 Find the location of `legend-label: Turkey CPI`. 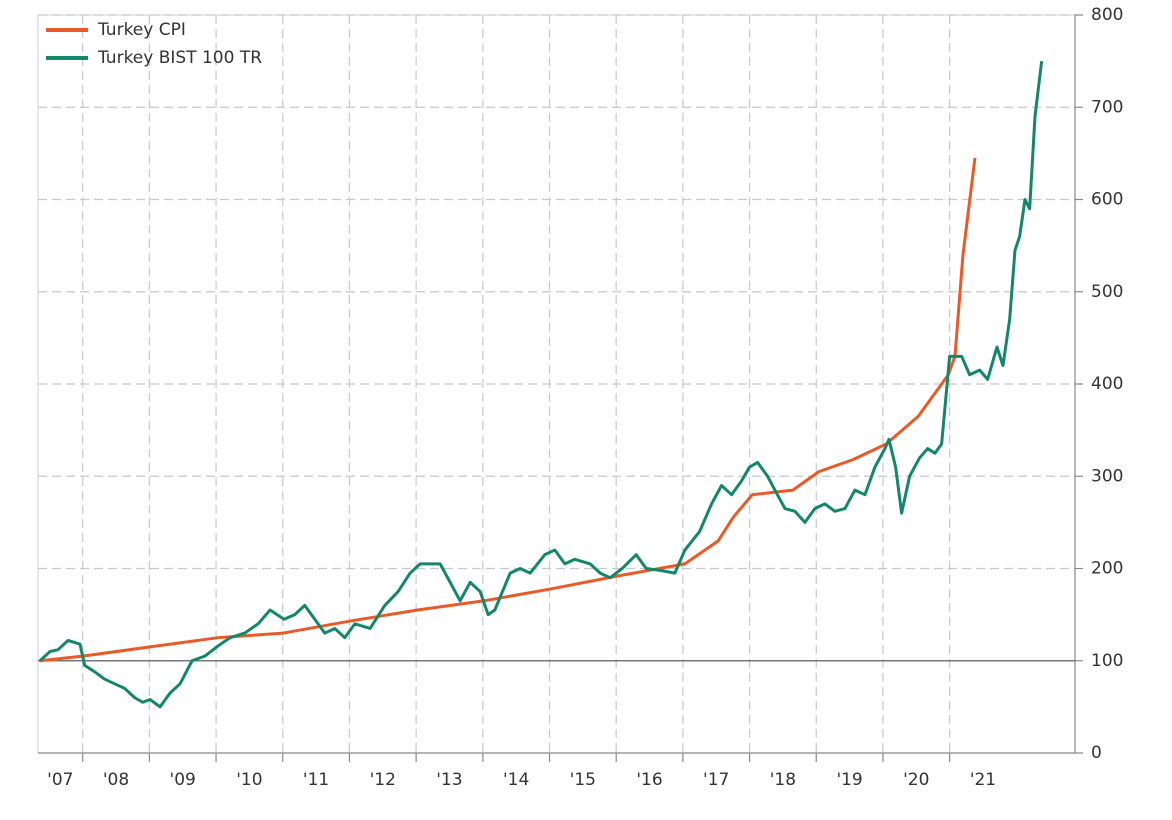

legend-label: Turkey CPI is located at coordinates (141, 30).